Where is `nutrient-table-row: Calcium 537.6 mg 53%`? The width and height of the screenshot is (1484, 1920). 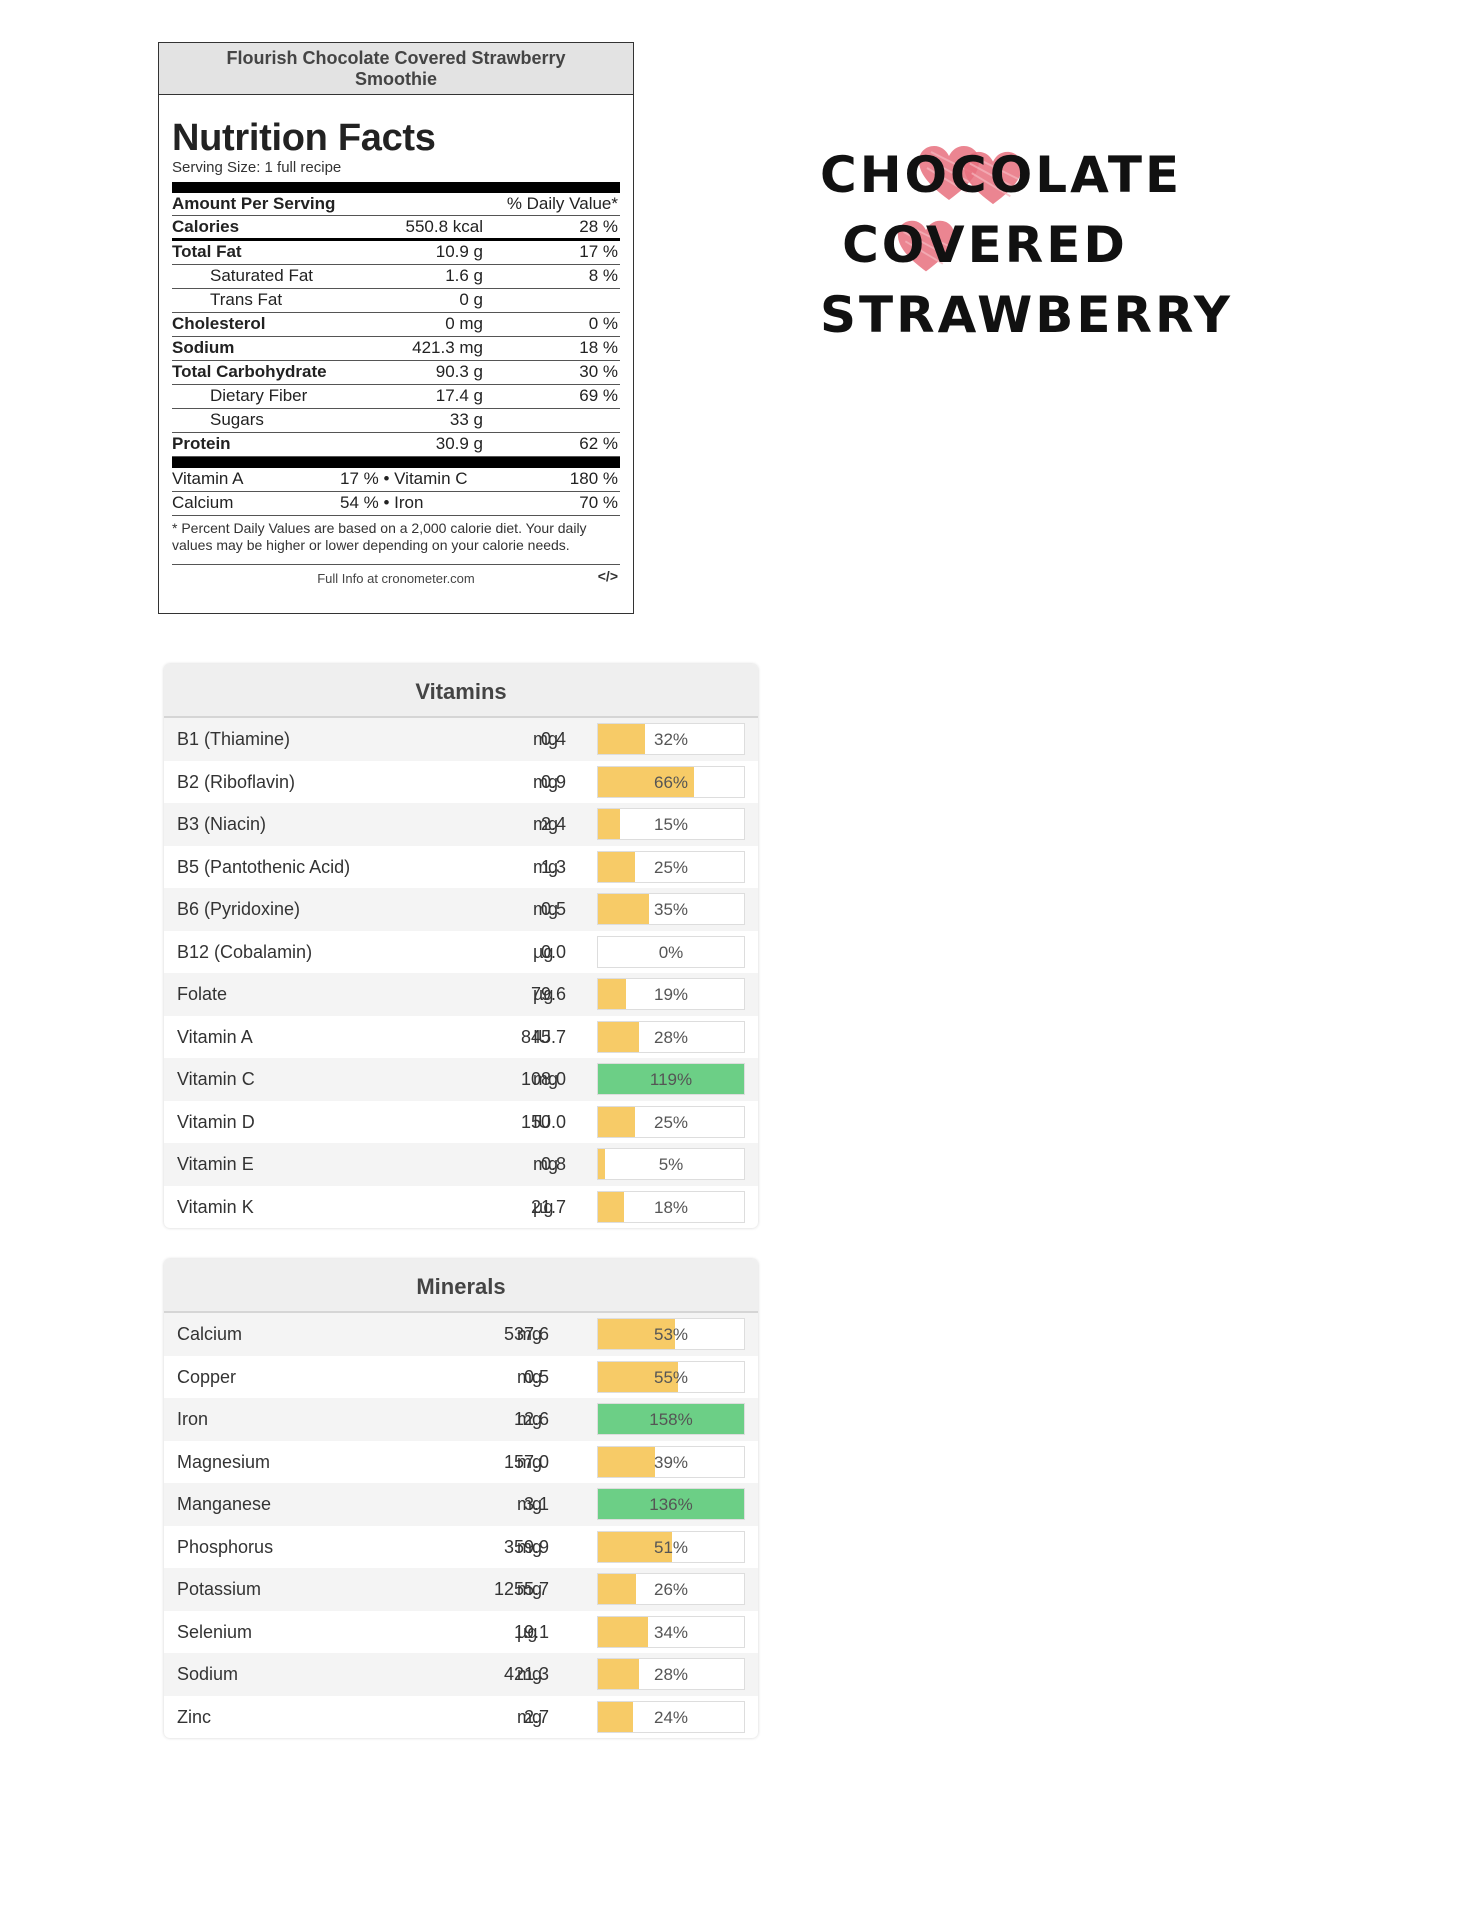 nutrient-table-row: Calcium 537.6 mg 53% is located at coordinates (461, 1334).